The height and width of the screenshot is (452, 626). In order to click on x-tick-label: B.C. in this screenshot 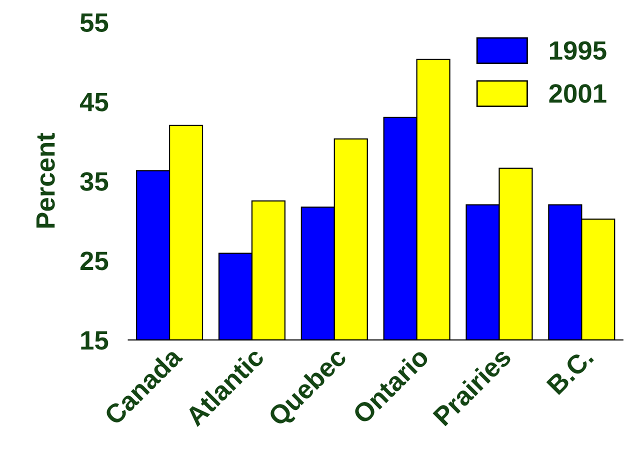, I will do `click(570, 371)`.